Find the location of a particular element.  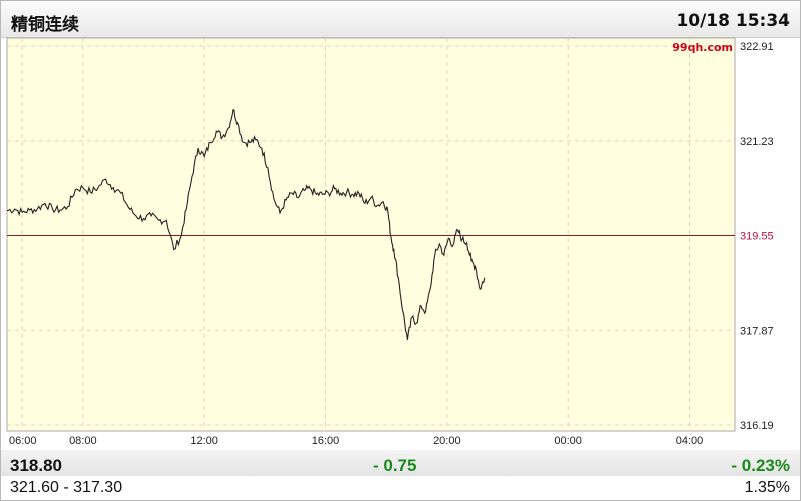

x-axis: 06:00 08:00 12:00 16:00 20:00 00:00 04:00 is located at coordinates (356, 441).